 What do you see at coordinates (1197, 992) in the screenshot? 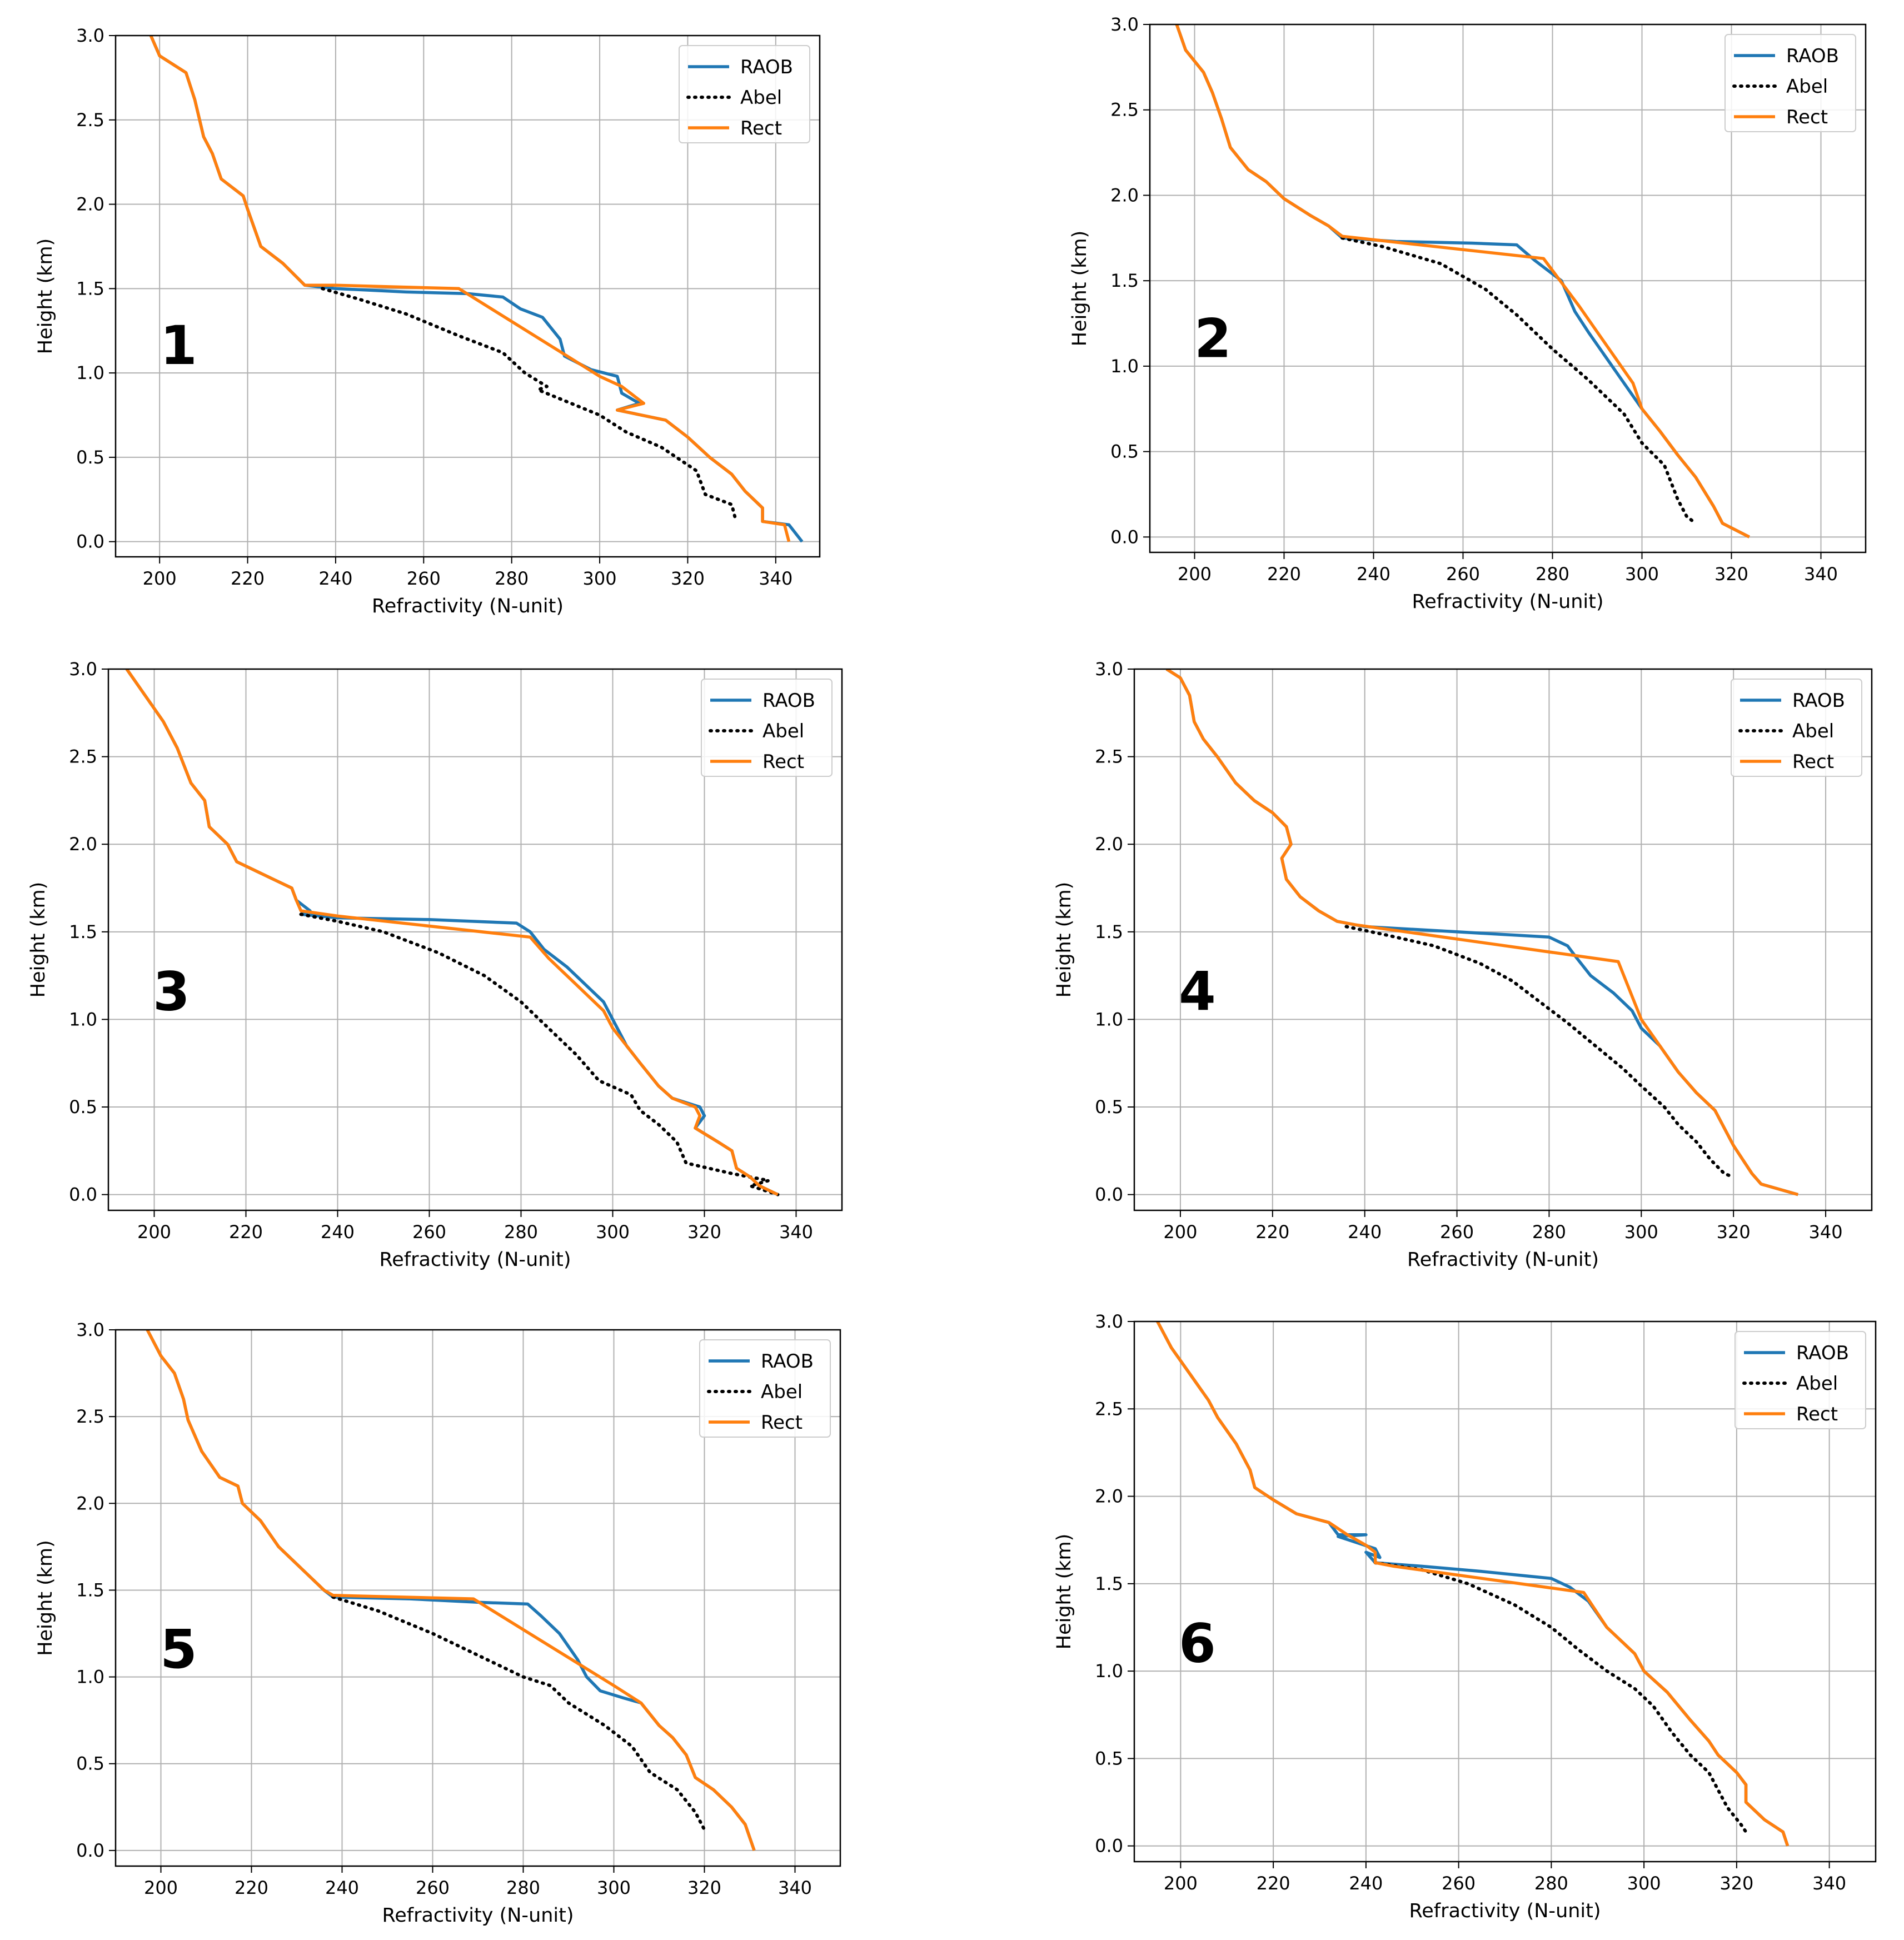
I see `panel-number: 4` at bounding box center [1197, 992].